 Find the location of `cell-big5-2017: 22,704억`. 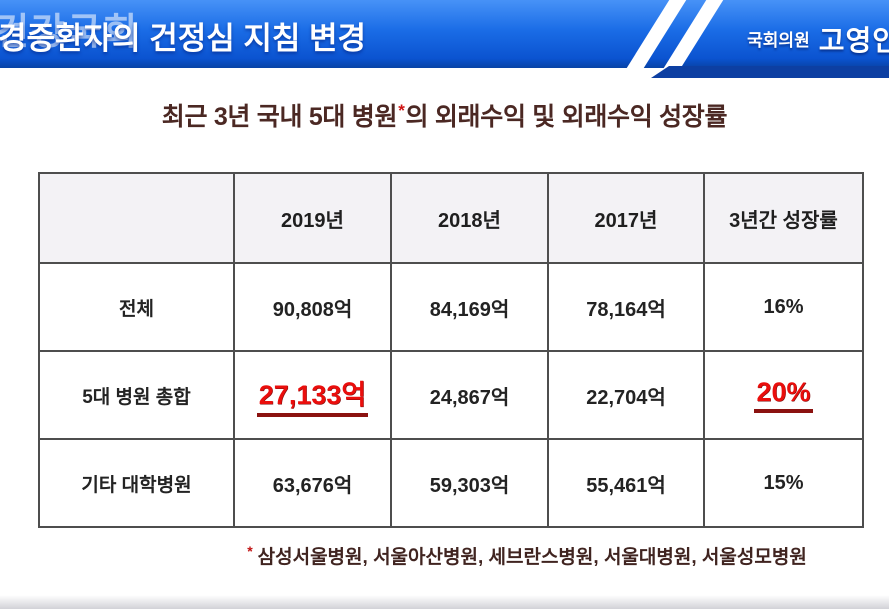

cell-big5-2017: 22,704억 is located at coordinates (626, 395).